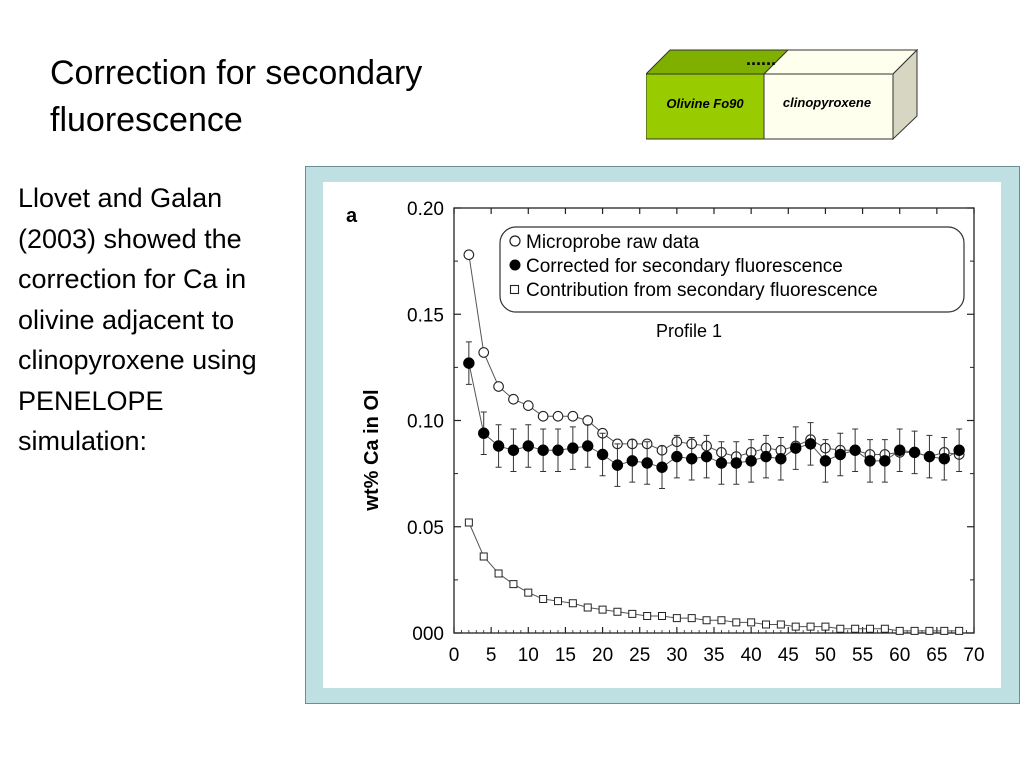 Image resolution: width=1024 pixels, height=768 pixels. I want to click on x-tick-label: 10, so click(528, 655).